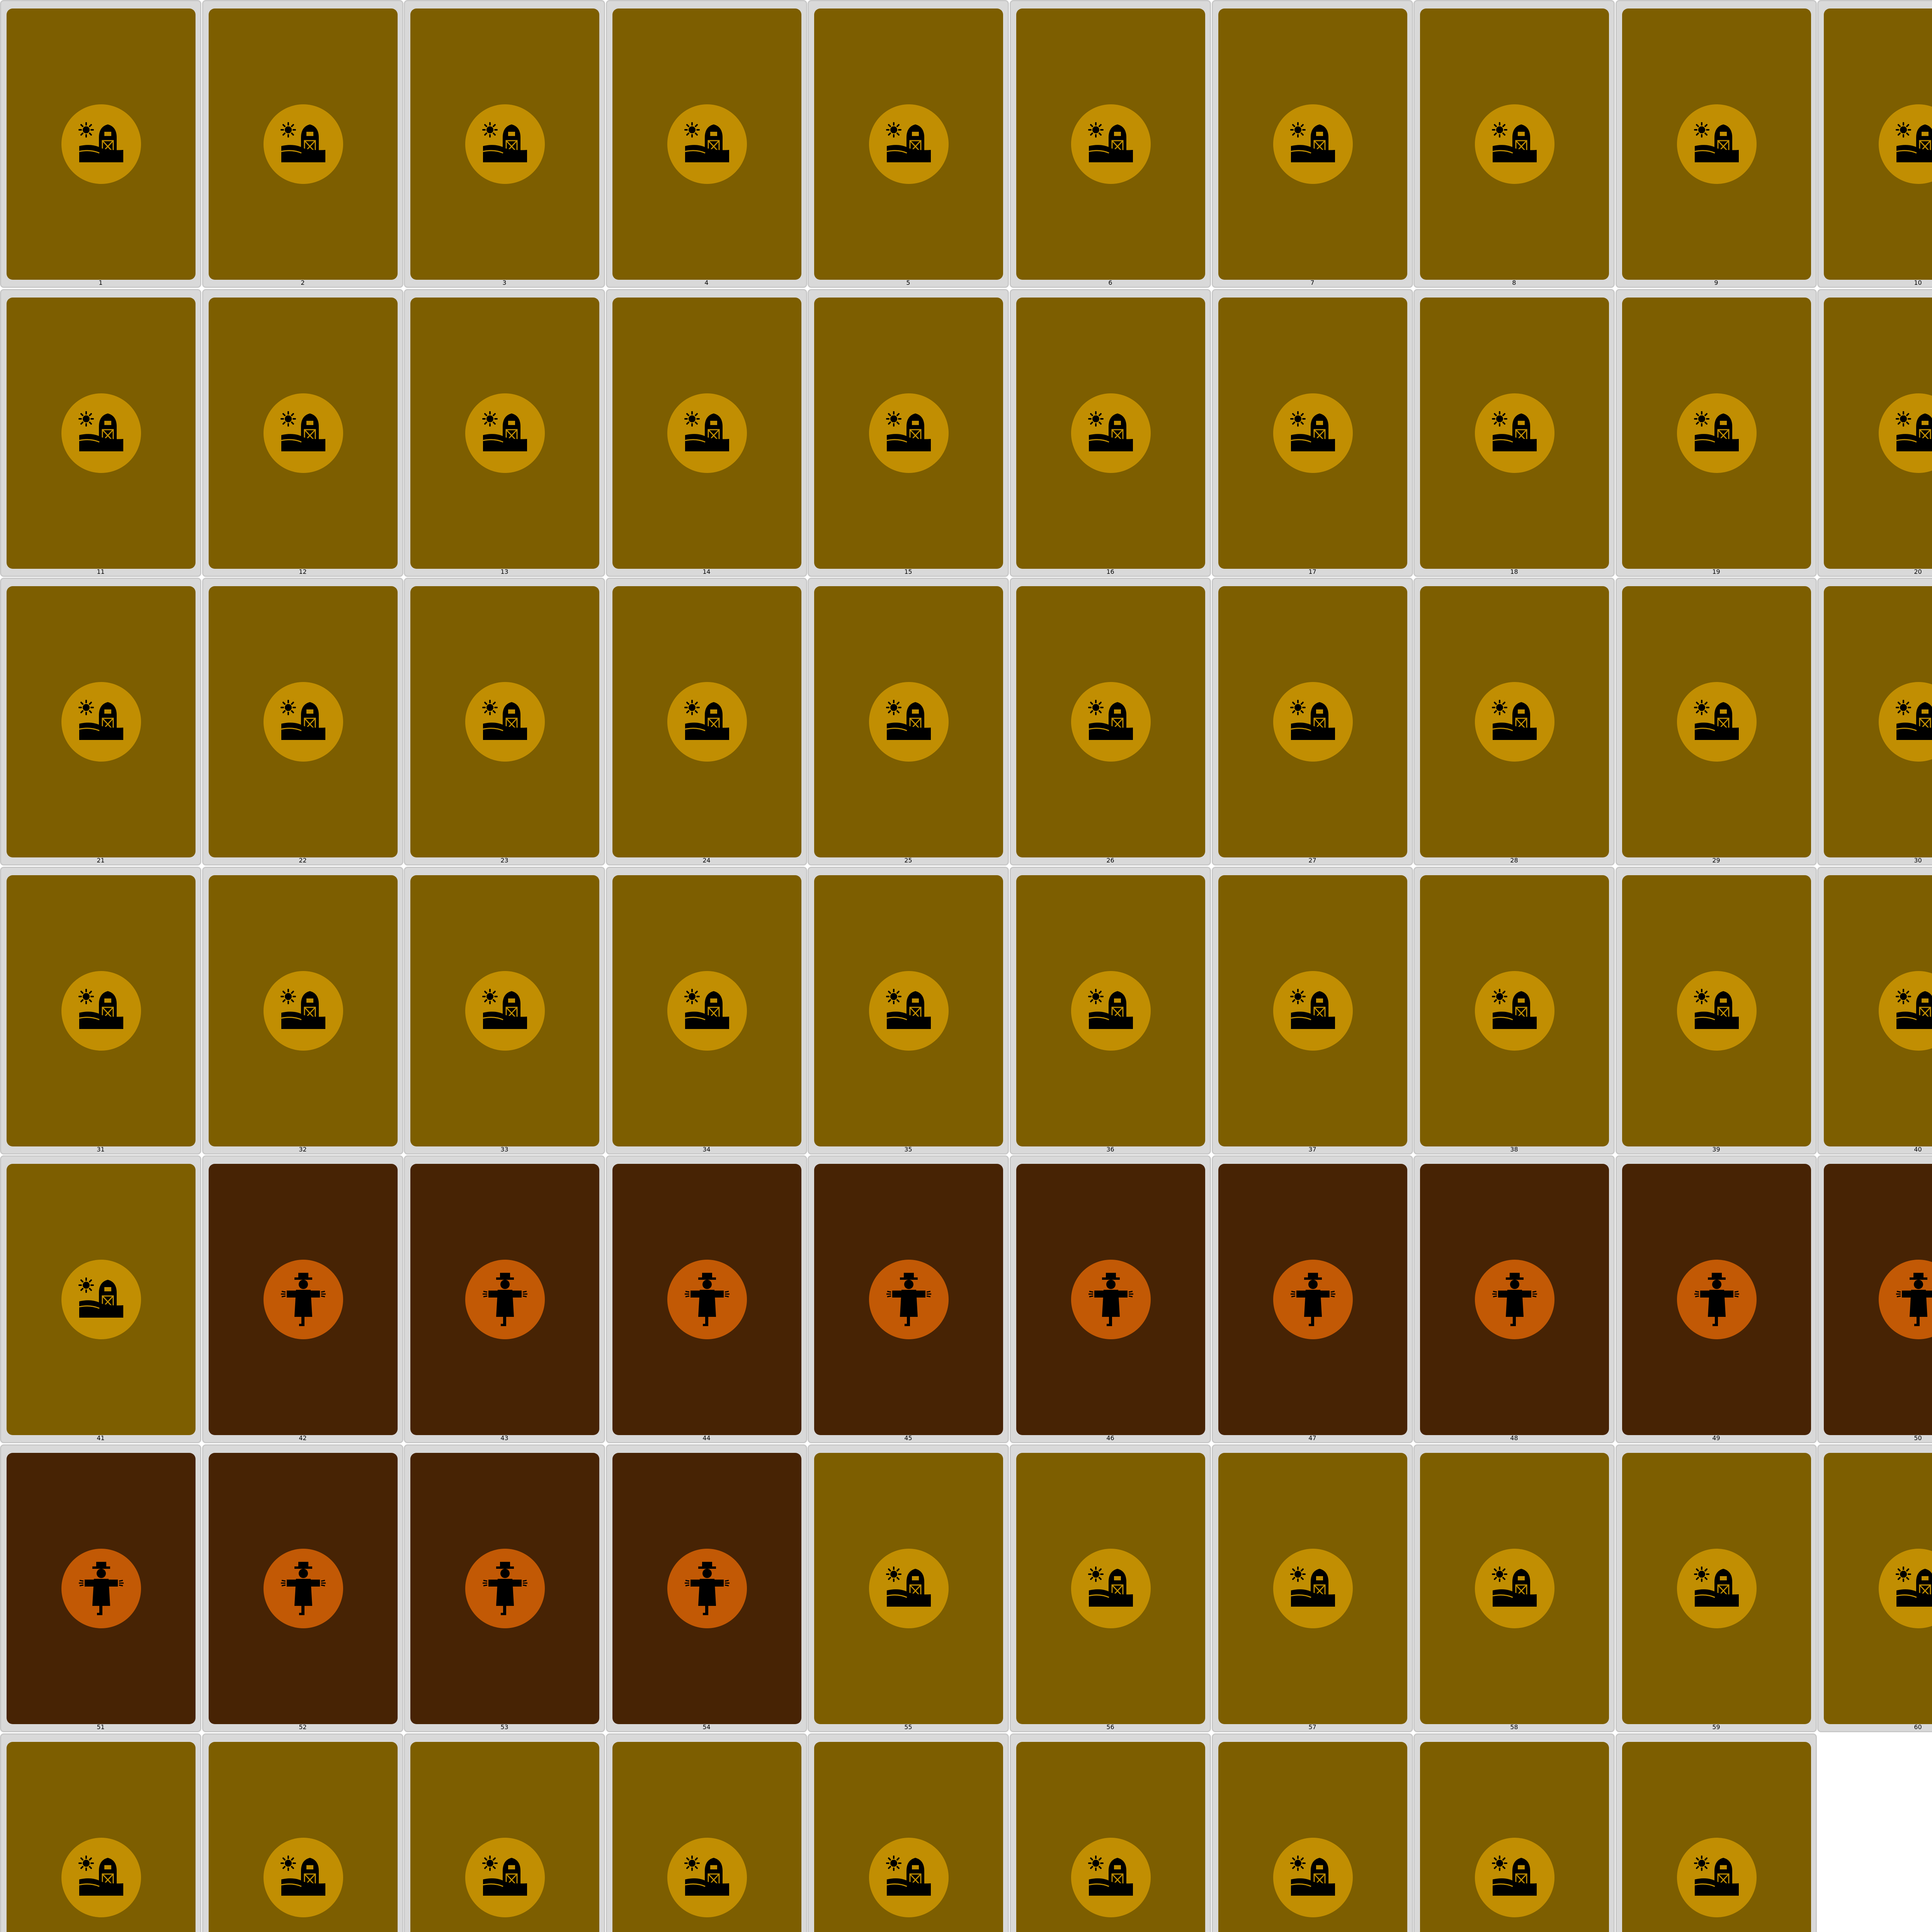  I want to click on card-slot-17: 17, so click(1312, 433).